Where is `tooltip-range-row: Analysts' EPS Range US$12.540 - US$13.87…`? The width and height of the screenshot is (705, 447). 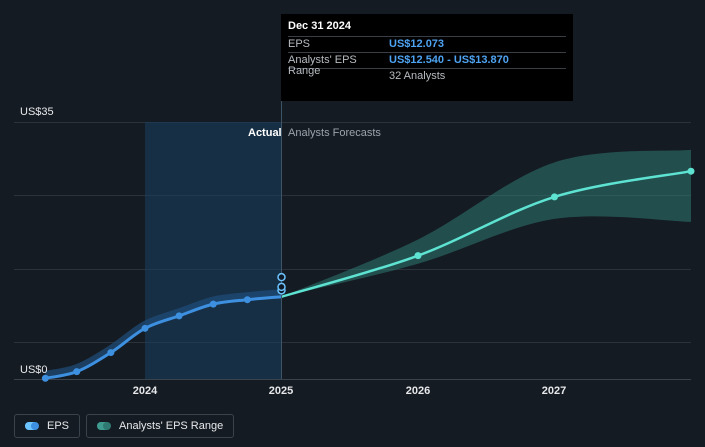 tooltip-range-row: Analysts' EPS Range US$12.540 - US$13.87… is located at coordinates (427, 64).